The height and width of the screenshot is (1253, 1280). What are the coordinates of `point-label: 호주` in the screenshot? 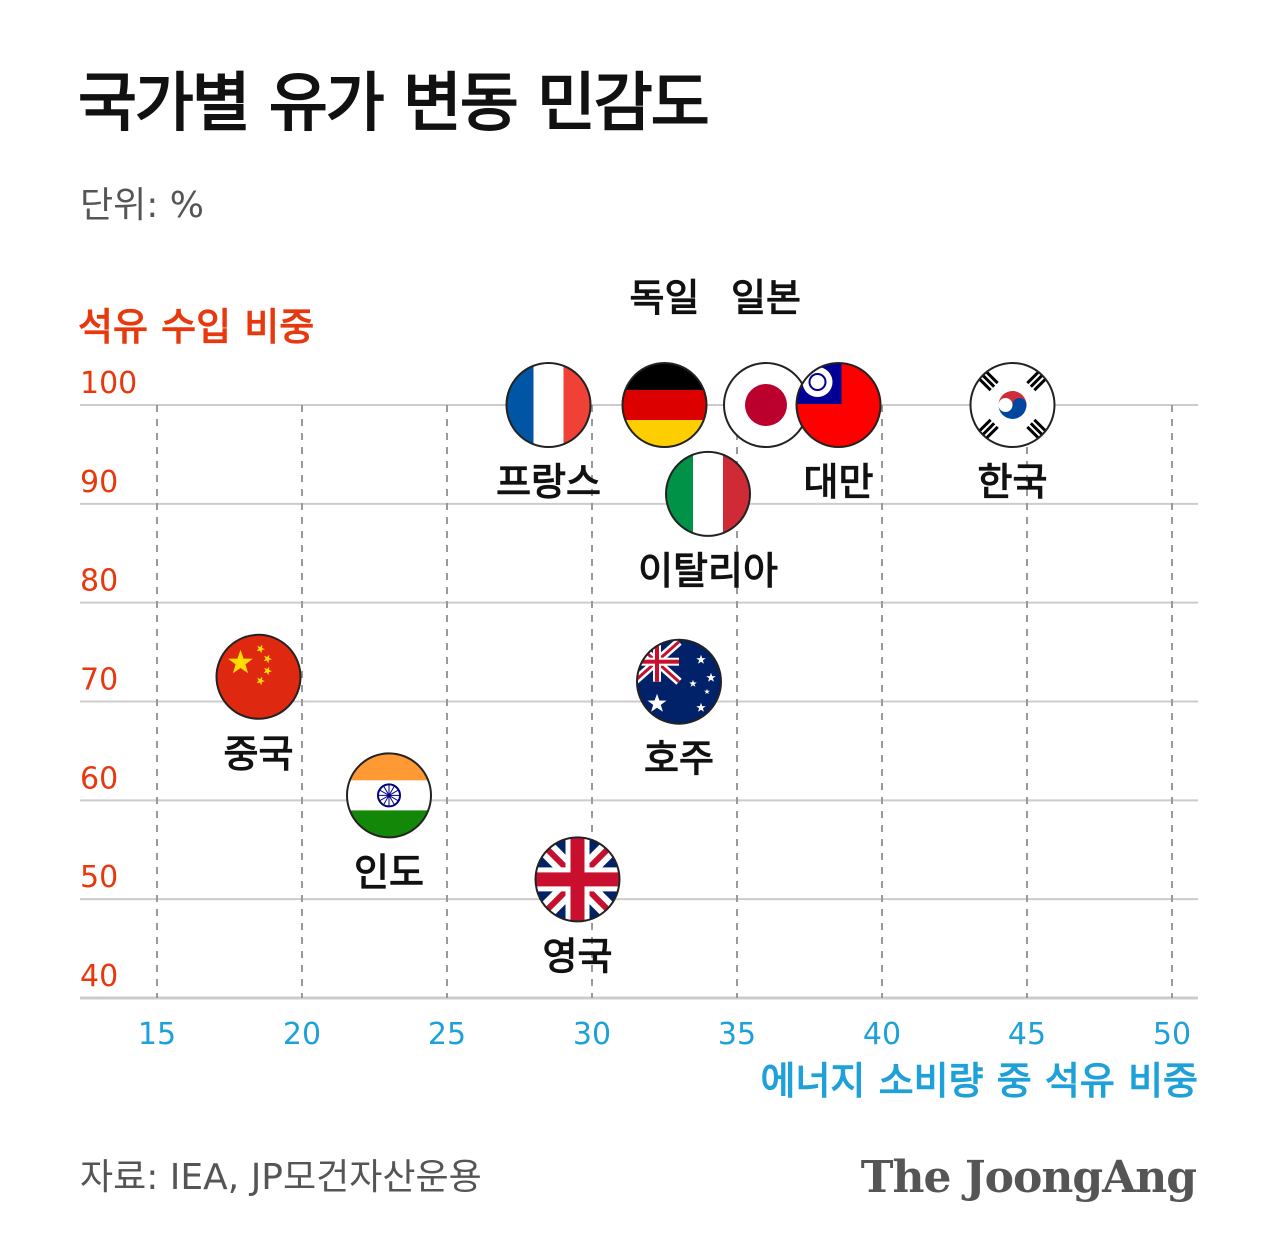 It's located at (679, 759).